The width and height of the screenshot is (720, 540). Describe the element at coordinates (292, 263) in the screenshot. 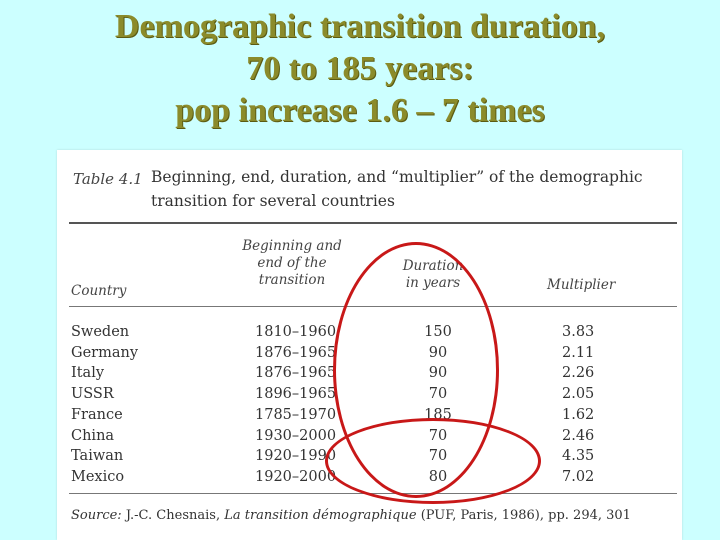

I see `header-range: Beginning and end of the transition` at that location.